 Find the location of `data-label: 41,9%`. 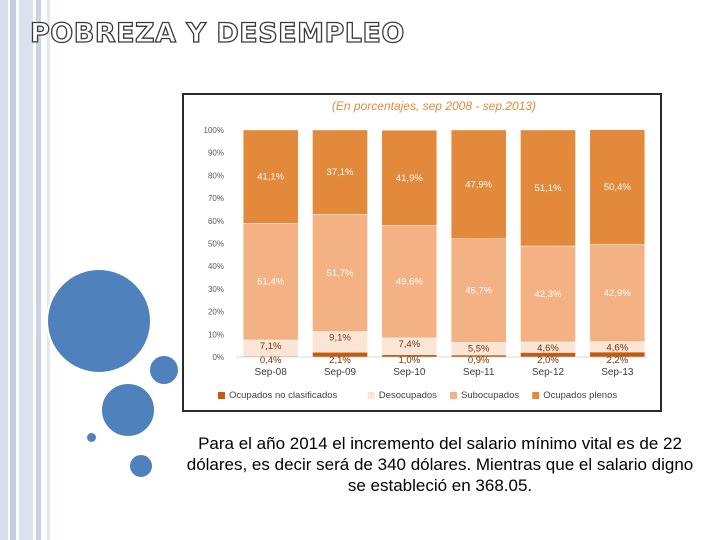

data-label: 41,9% is located at coordinates (409, 178).